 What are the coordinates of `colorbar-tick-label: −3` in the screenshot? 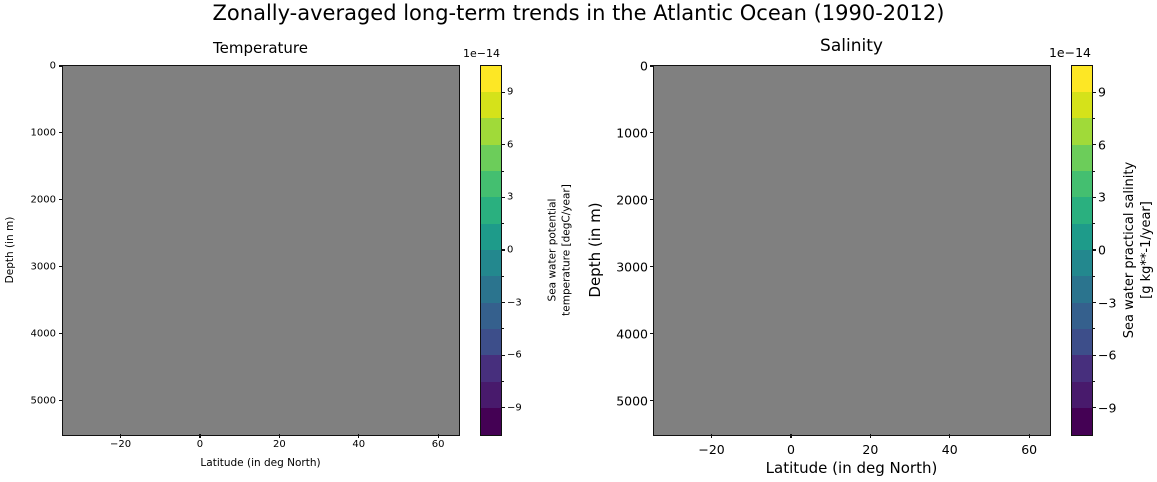 It's located at (514, 303).